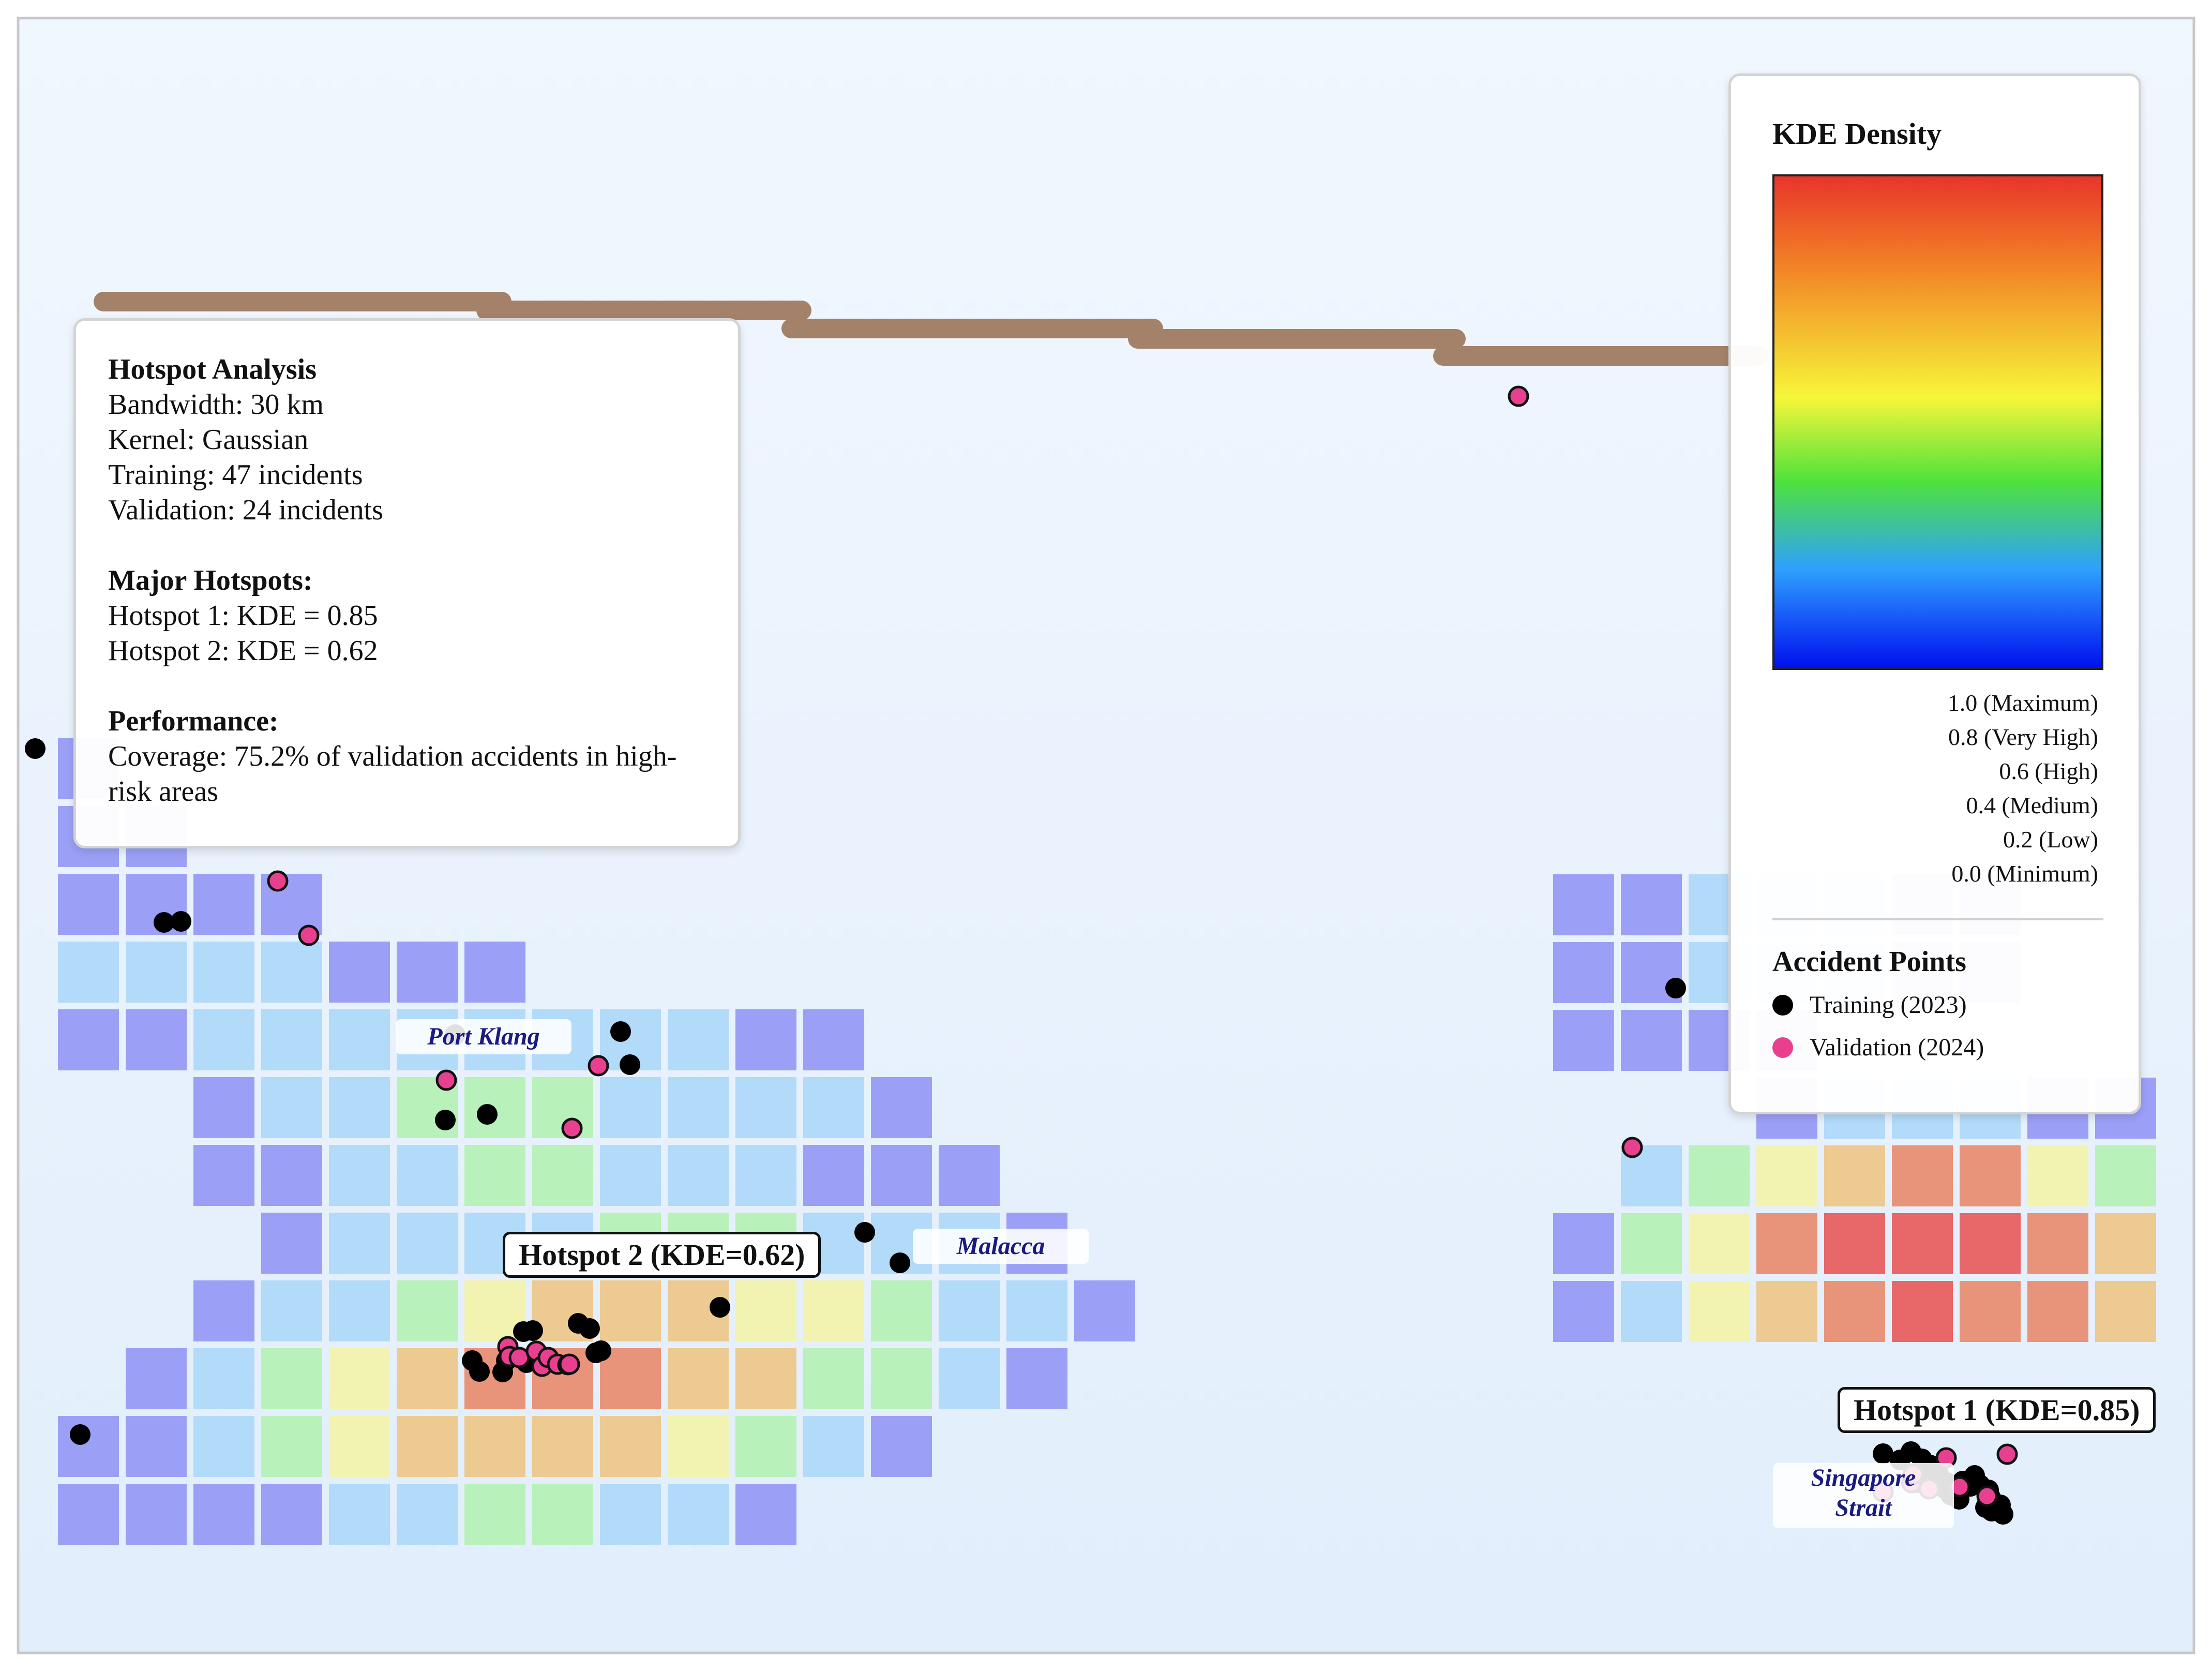 The width and height of the screenshot is (2212, 1671). What do you see at coordinates (243, 651) in the screenshot?
I see `info-hotspot-2: Hotspot 2: KDE = 0.62` at bounding box center [243, 651].